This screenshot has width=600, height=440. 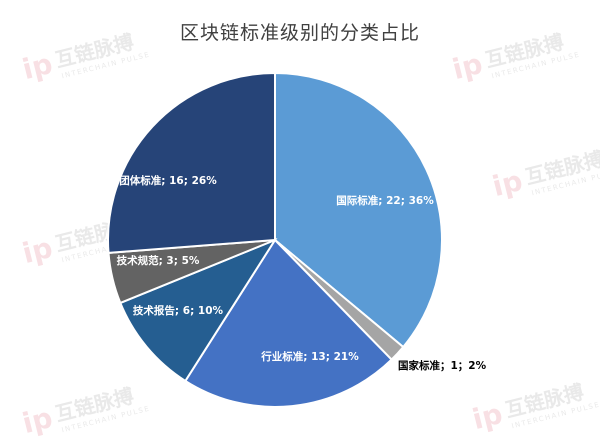 What do you see at coordinates (309, 356) in the screenshot?
I see `slice-label-3: 行业标准; 13; 21%` at bounding box center [309, 356].